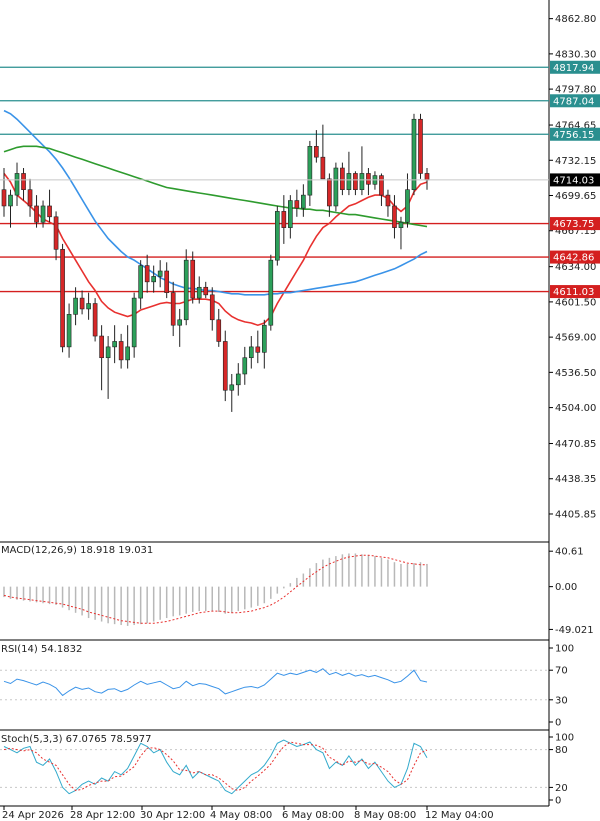  I want to click on time-tick-label: 24 Apr 2026, so click(33, 815).